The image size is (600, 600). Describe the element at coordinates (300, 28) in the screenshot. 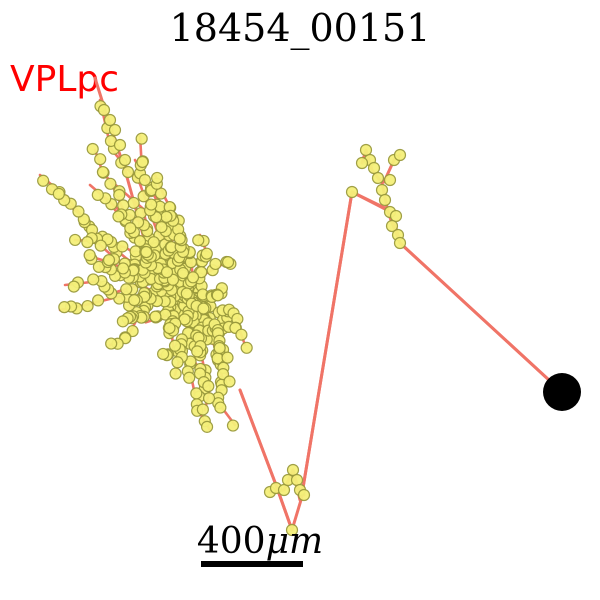

I see `figure-title: 18454_00151` at that location.